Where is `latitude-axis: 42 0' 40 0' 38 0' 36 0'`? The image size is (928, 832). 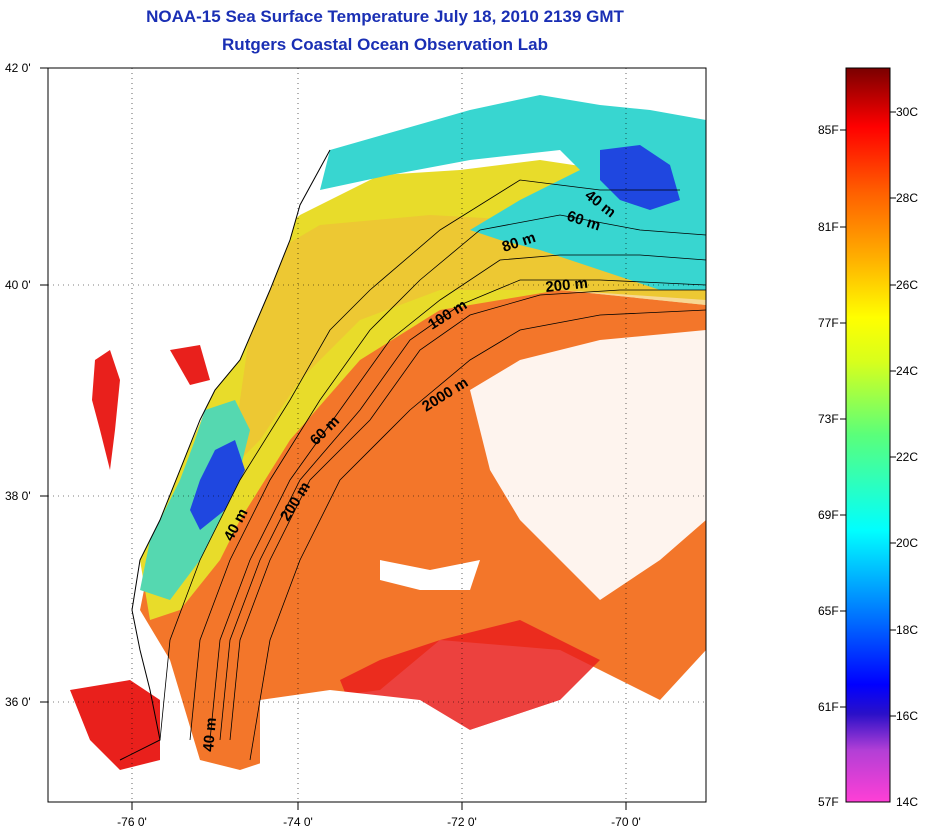
latitude-axis: 42 0' 40 0' 38 0' 36 0' is located at coordinates (26, 385).